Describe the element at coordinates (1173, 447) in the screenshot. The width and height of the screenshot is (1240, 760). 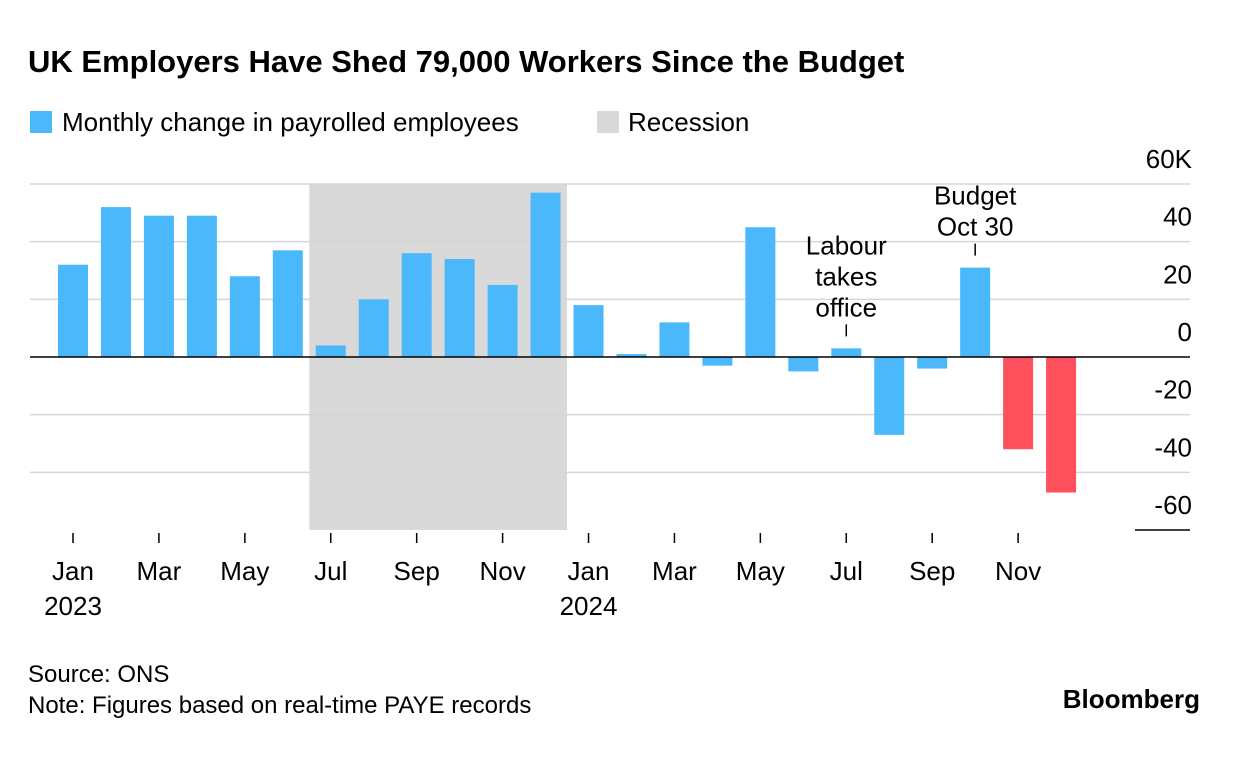
I see `y-tick-label: -40` at that location.